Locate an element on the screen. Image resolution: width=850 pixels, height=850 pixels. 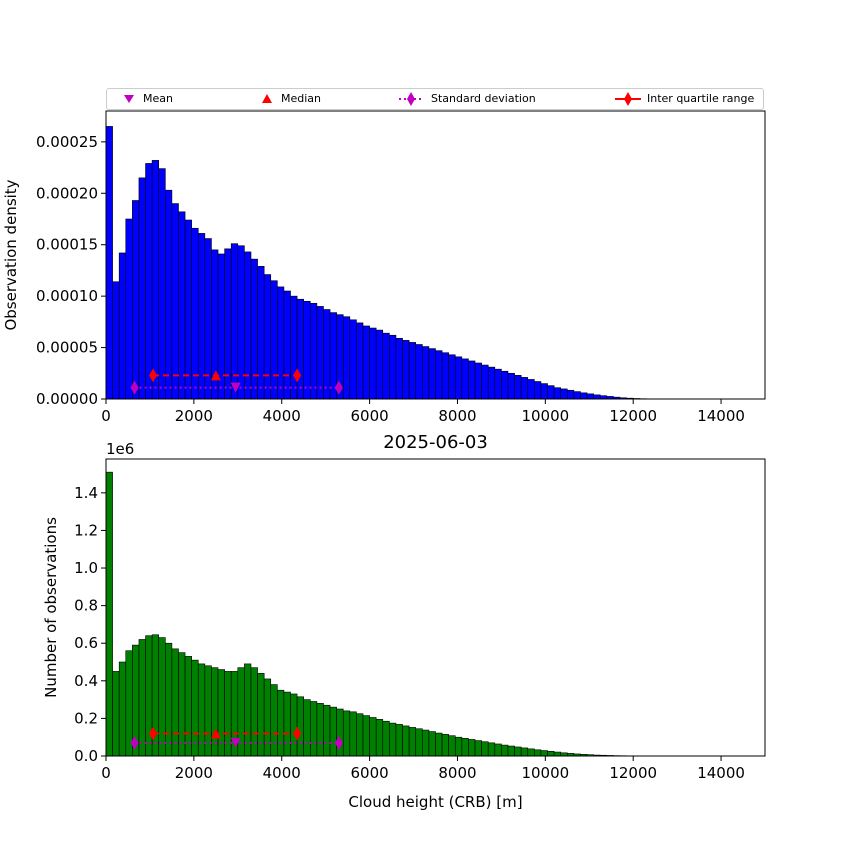
y-tick-label: 0.6 is located at coordinates (86, 643).